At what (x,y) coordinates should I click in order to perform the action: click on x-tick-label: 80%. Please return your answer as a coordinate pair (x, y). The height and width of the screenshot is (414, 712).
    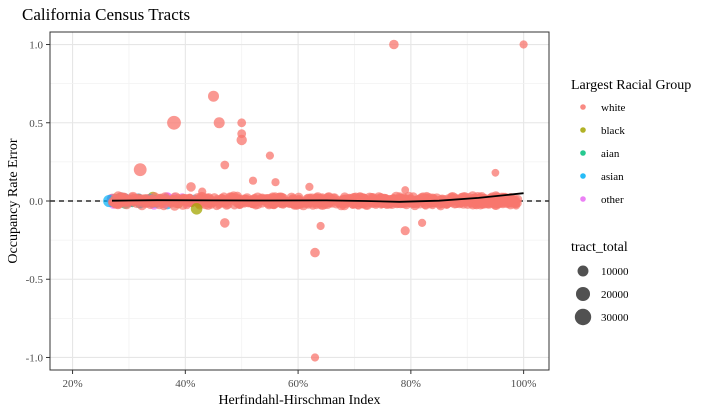
    Looking at the image, I should click on (411, 384).